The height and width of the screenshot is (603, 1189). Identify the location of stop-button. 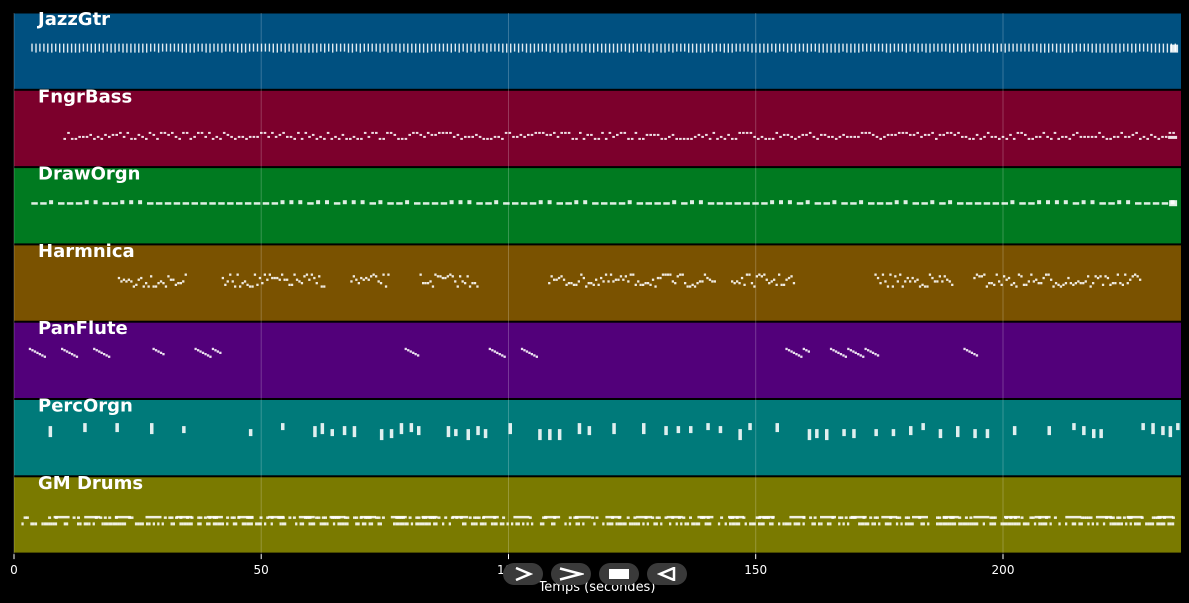
(619, 574).